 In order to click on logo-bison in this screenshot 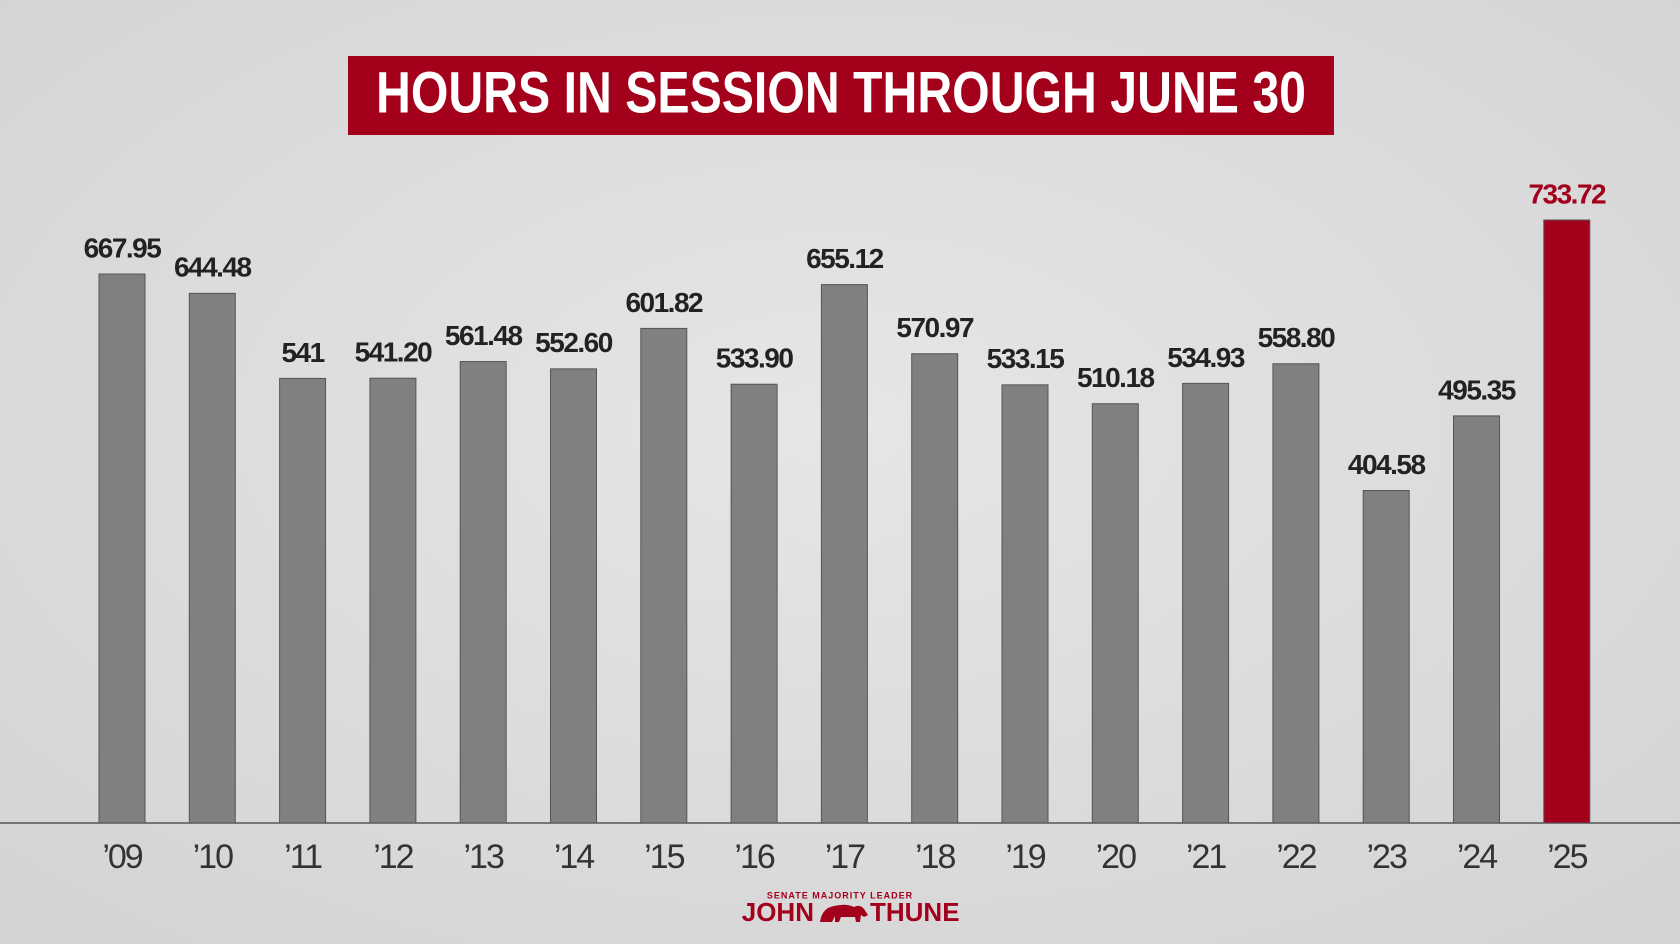, I will do `click(844, 913)`.